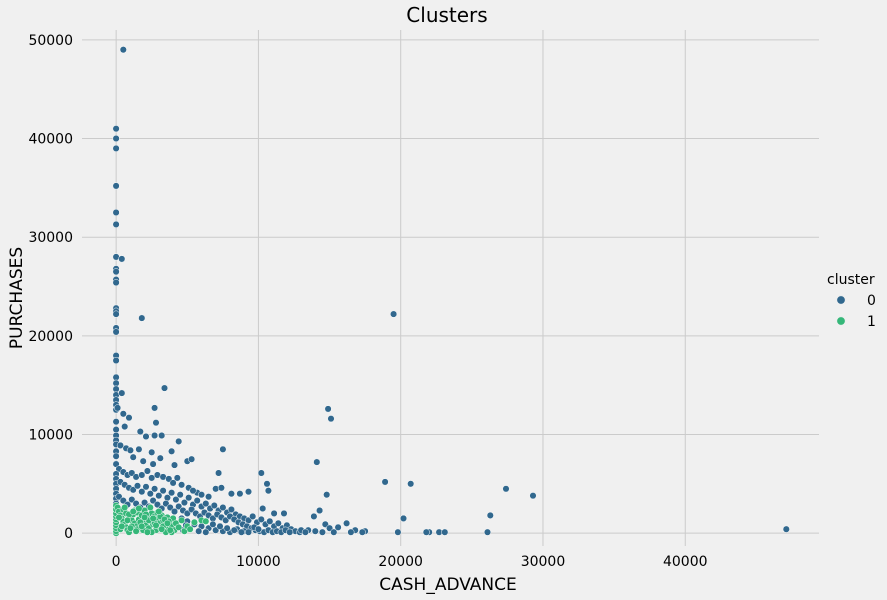 The width and height of the screenshot is (887, 600). Describe the element at coordinates (851, 280) in the screenshot. I see `legend-title: cluster` at that location.